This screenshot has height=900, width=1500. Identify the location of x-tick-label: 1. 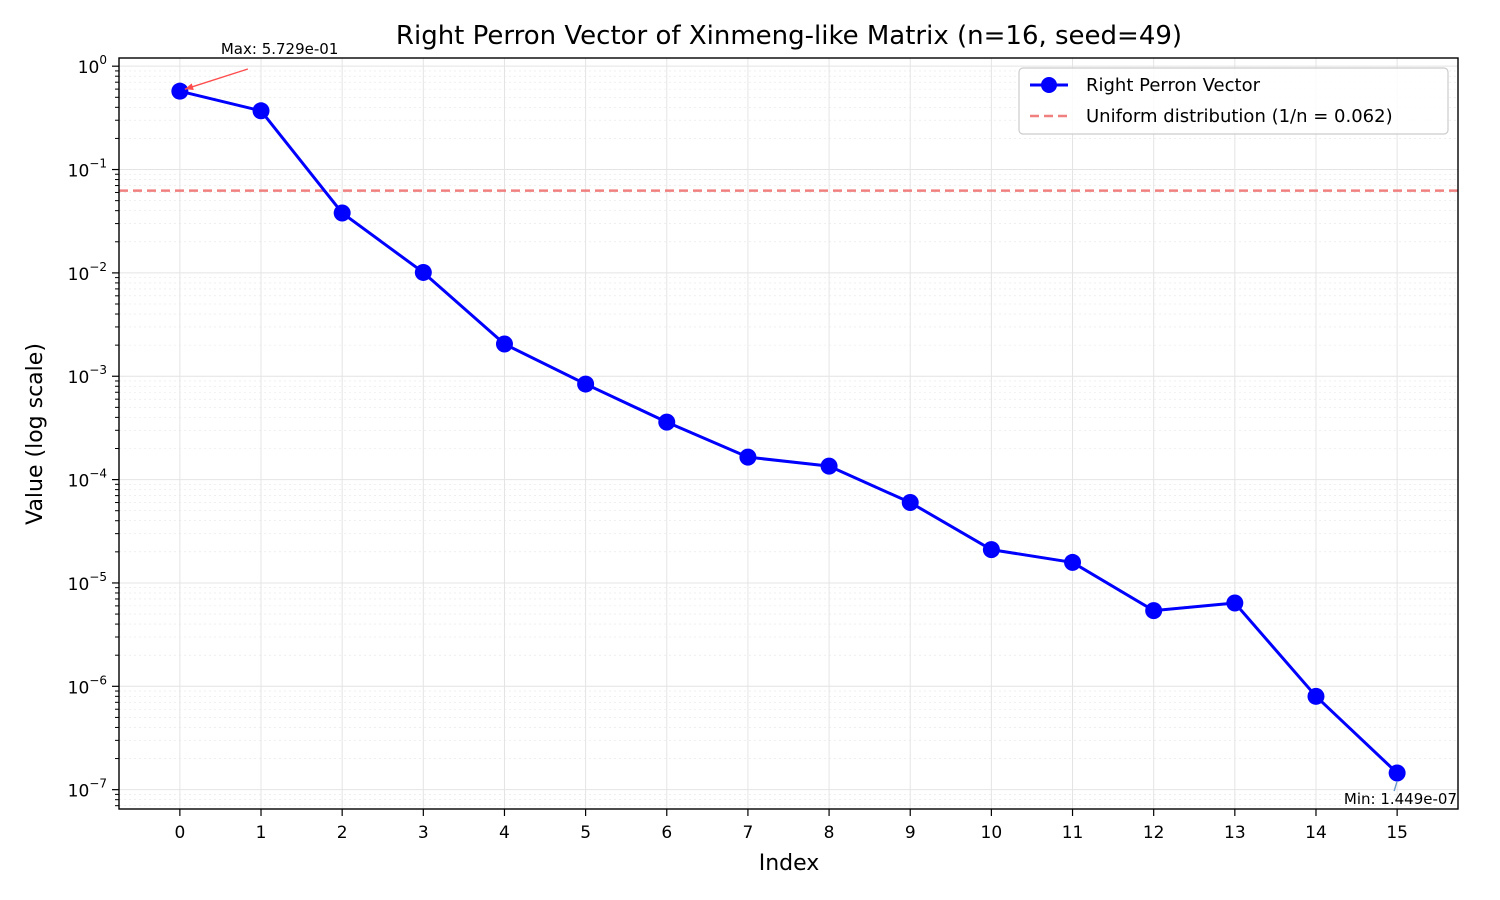
(261, 833).